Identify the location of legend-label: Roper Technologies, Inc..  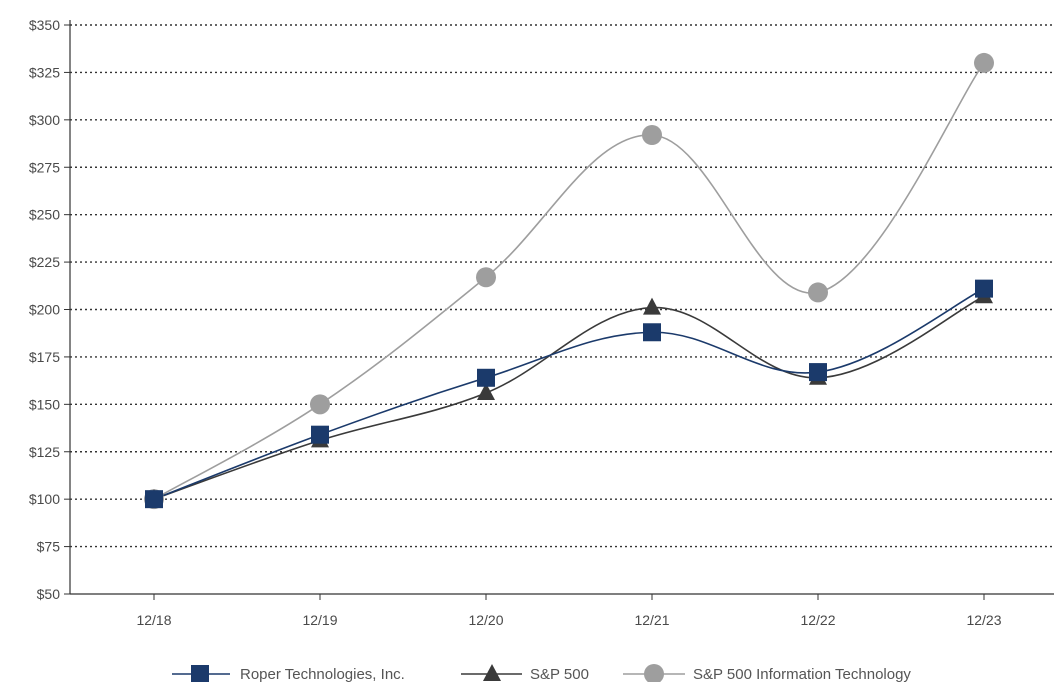
(322, 674).